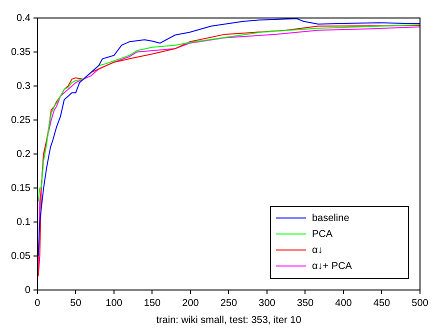 This screenshot has width=448, height=336. I want to click on y-tick-label: 0.35, so click(20, 52).